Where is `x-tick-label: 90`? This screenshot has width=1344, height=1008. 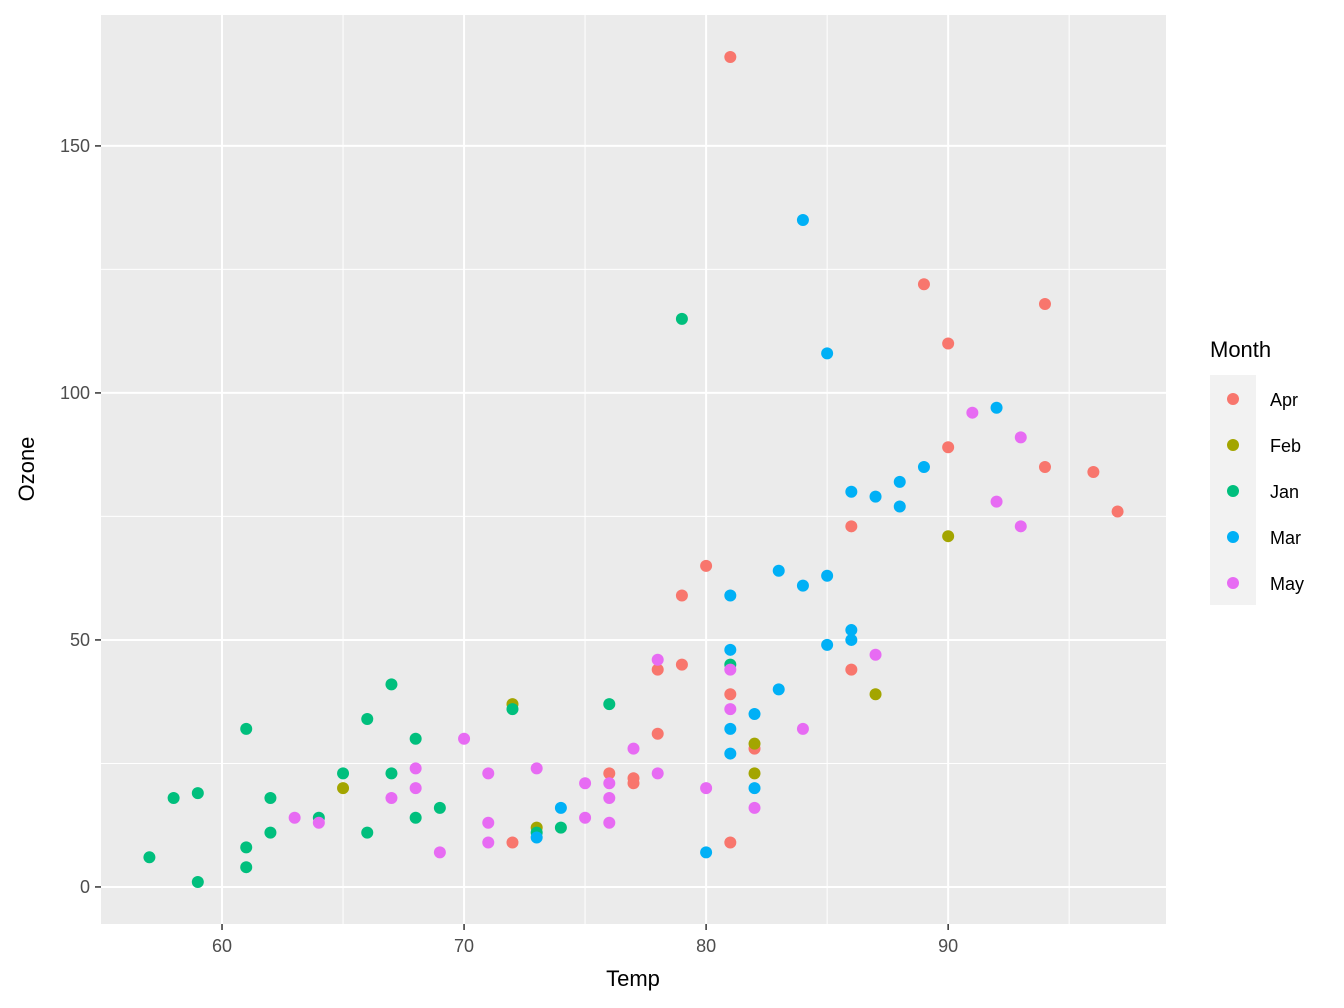
x-tick-label: 90 is located at coordinates (948, 946).